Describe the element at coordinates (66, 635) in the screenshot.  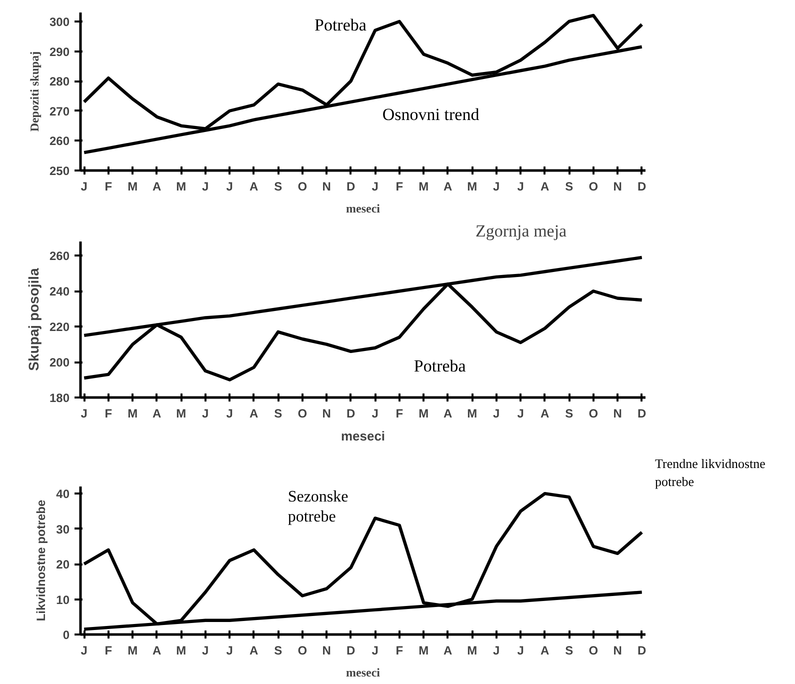
I see `y-tick-label: 0` at that location.